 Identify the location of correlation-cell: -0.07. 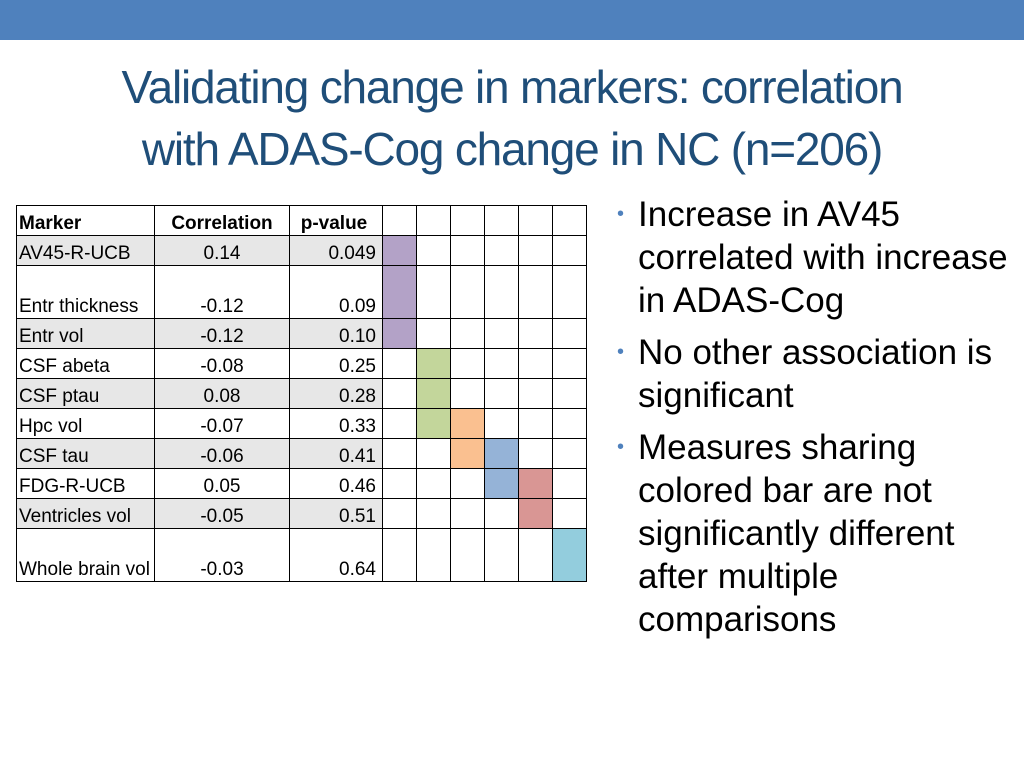
(222, 423).